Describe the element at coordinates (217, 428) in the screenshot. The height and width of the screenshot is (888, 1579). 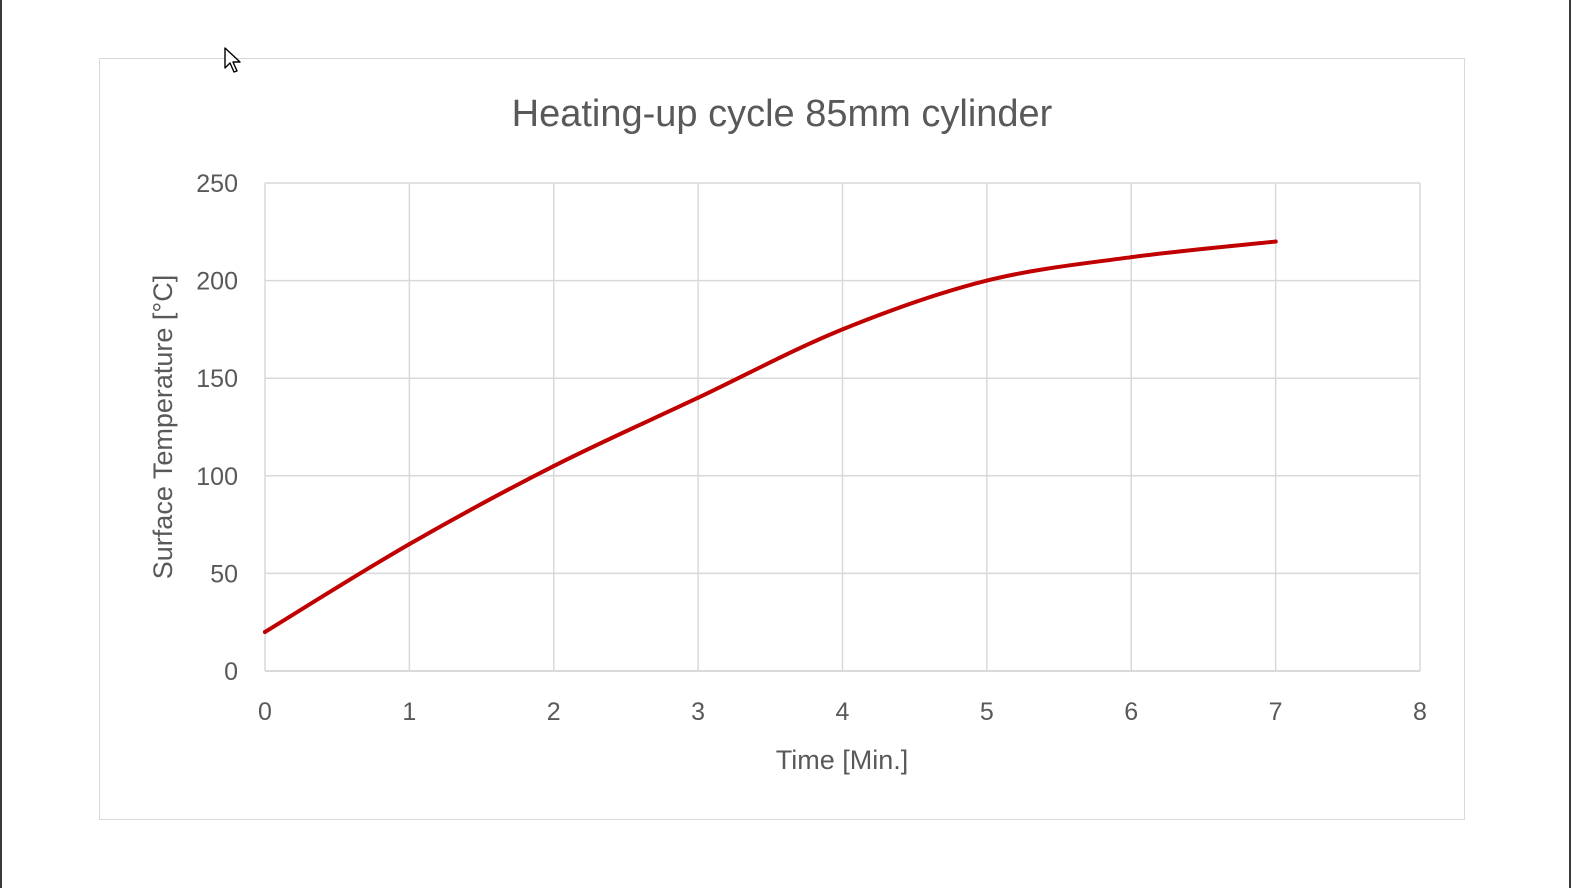
I see `y-axis-ticks: 0 50 100 150 200 250` at that location.